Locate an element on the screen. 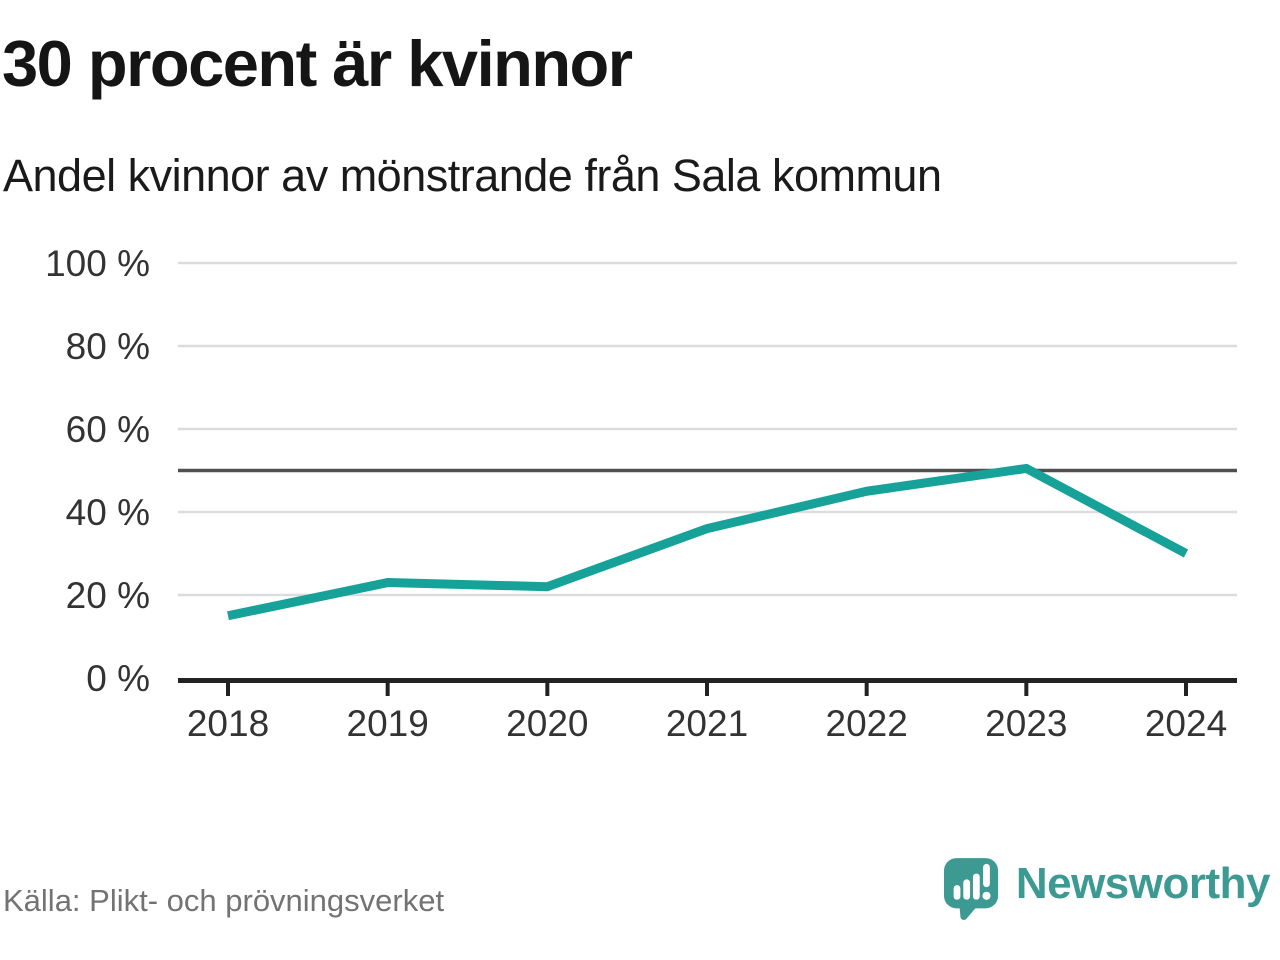 Image resolution: width=1280 pixels, height=960 pixels. newsworthy-logo: Newsworthy is located at coordinates (1107, 890).